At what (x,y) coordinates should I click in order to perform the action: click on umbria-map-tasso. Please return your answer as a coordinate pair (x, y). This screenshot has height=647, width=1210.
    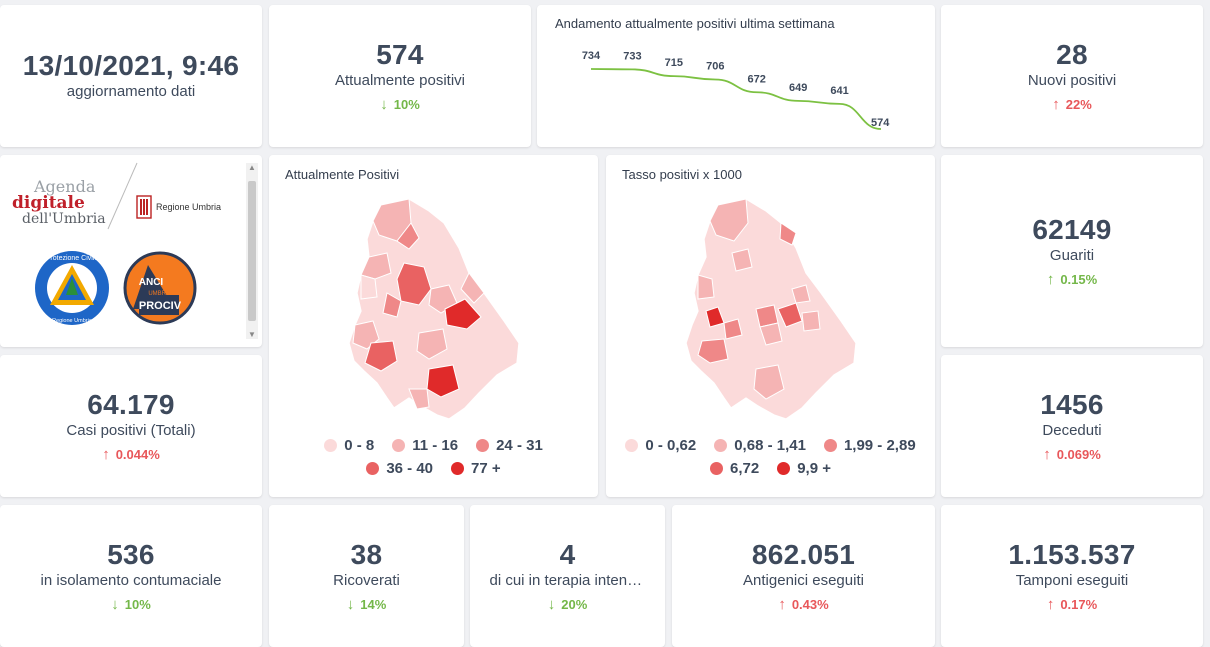
    Looking at the image, I should click on (770, 323).